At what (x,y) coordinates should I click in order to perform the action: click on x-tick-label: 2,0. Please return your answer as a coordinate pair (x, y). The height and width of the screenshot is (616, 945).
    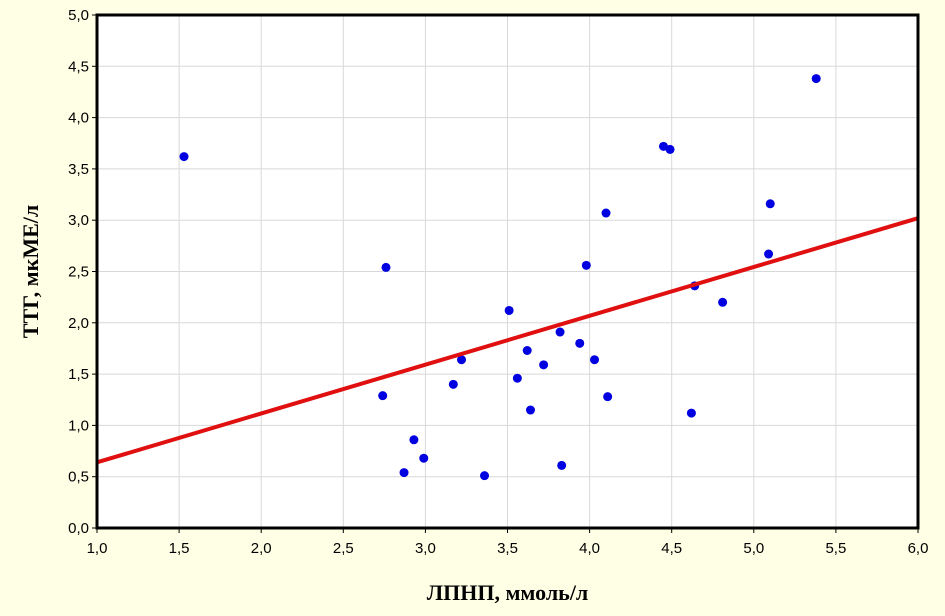
    Looking at the image, I should click on (261, 548).